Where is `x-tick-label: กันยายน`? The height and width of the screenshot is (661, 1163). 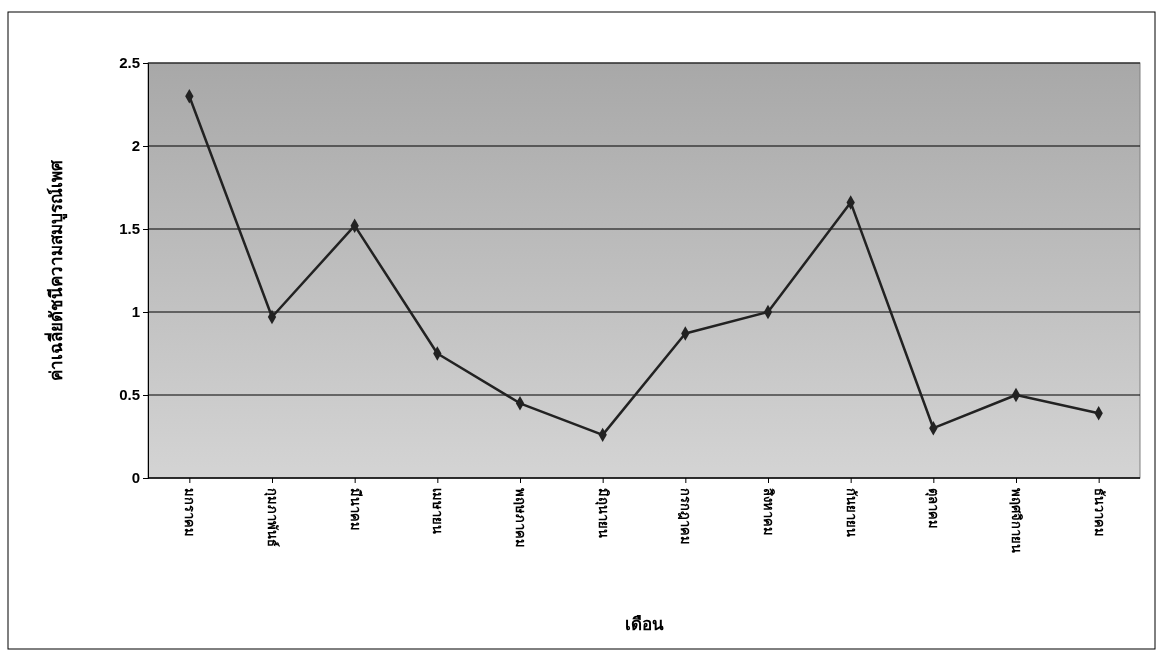
x-tick-label: กันยายน is located at coordinates (851, 512).